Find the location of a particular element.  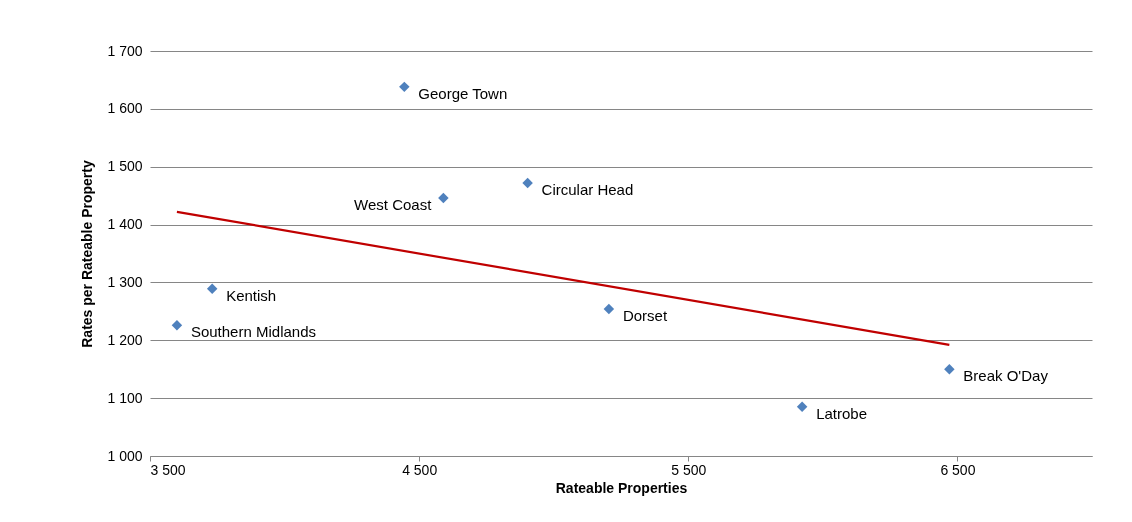

annotation: Break O'Day is located at coordinates (1006, 376).